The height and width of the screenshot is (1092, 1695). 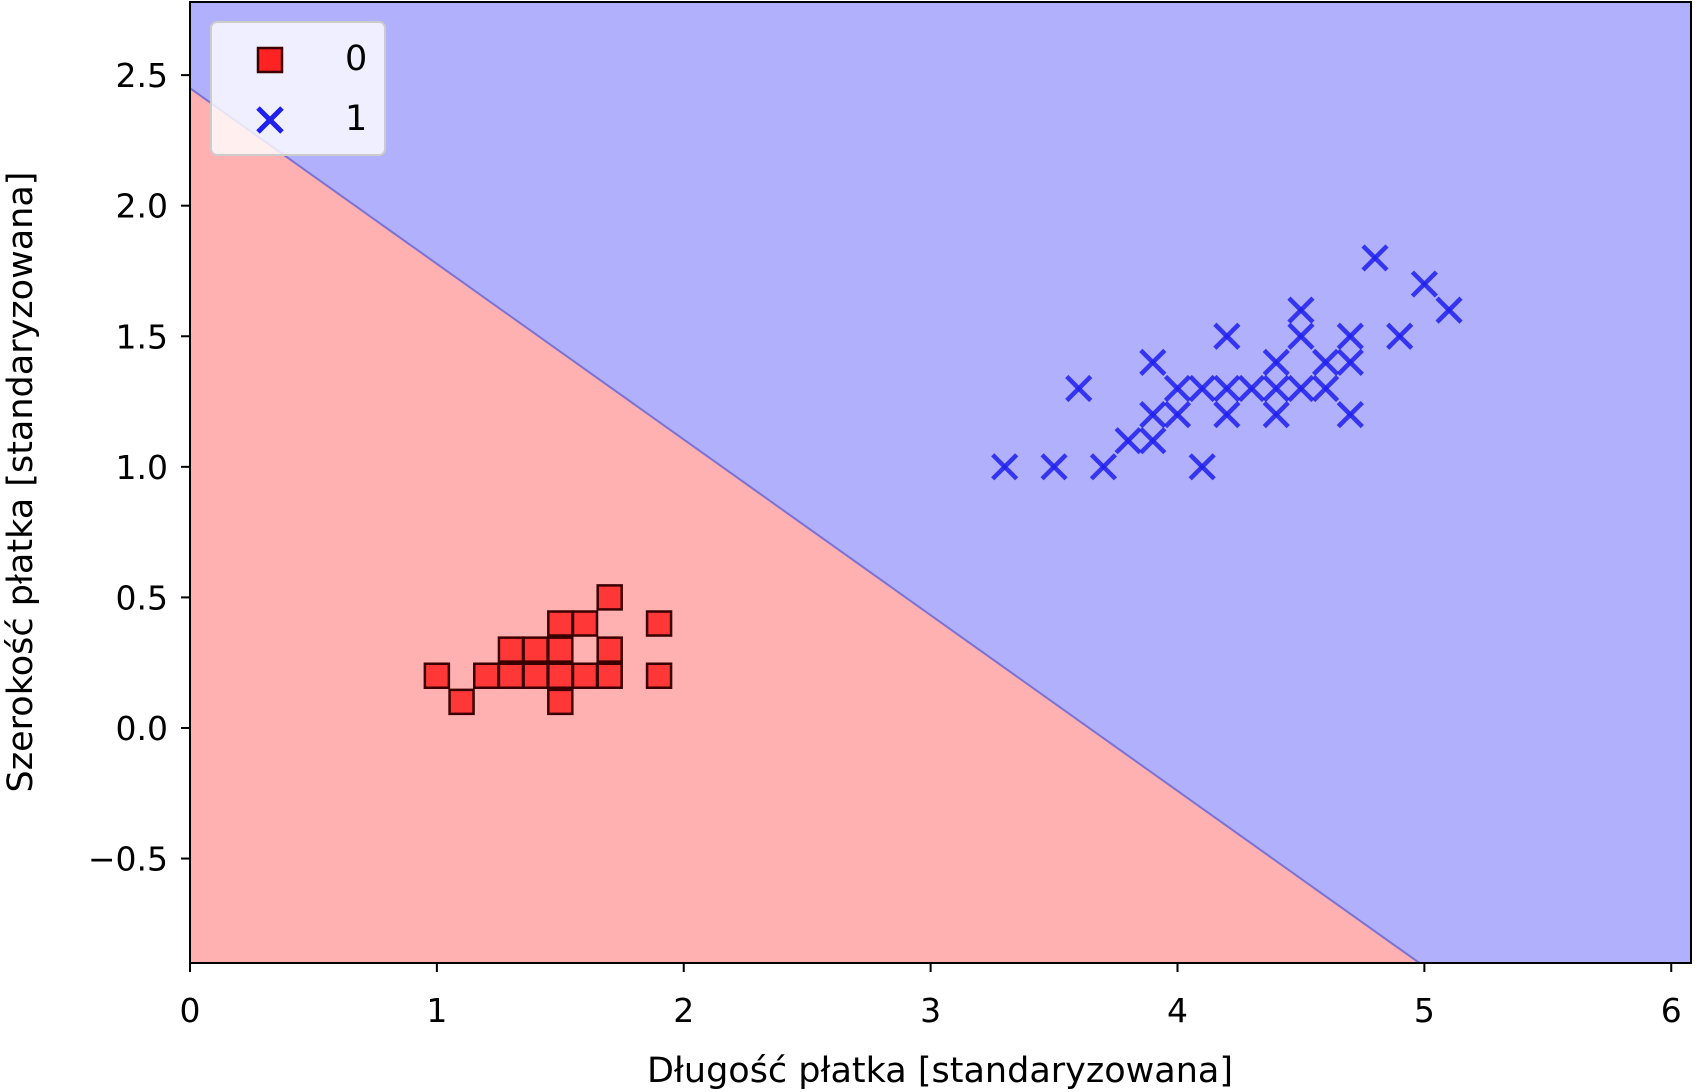 What do you see at coordinates (142, 206) in the screenshot?
I see `y-tick-label: 2.0` at bounding box center [142, 206].